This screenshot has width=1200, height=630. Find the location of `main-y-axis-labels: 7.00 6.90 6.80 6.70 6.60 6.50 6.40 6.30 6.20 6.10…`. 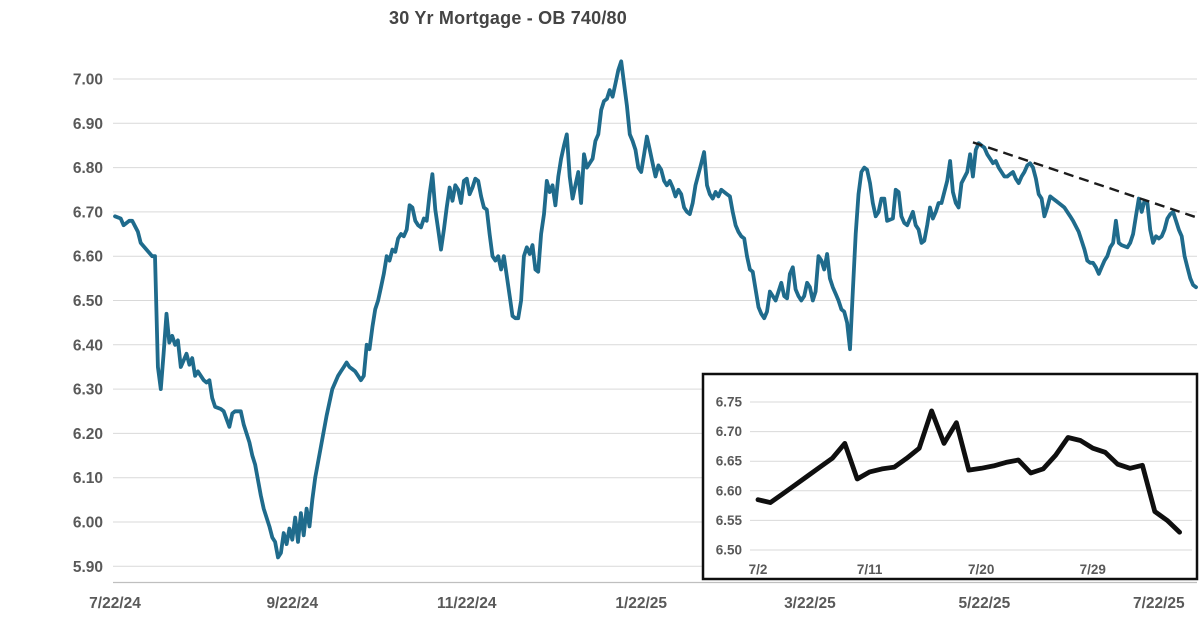

main-y-axis-labels: 7.00 6.90 6.80 6.70 6.60 6.50 6.40 6.30 6.20 6.10… is located at coordinates (88, 324).